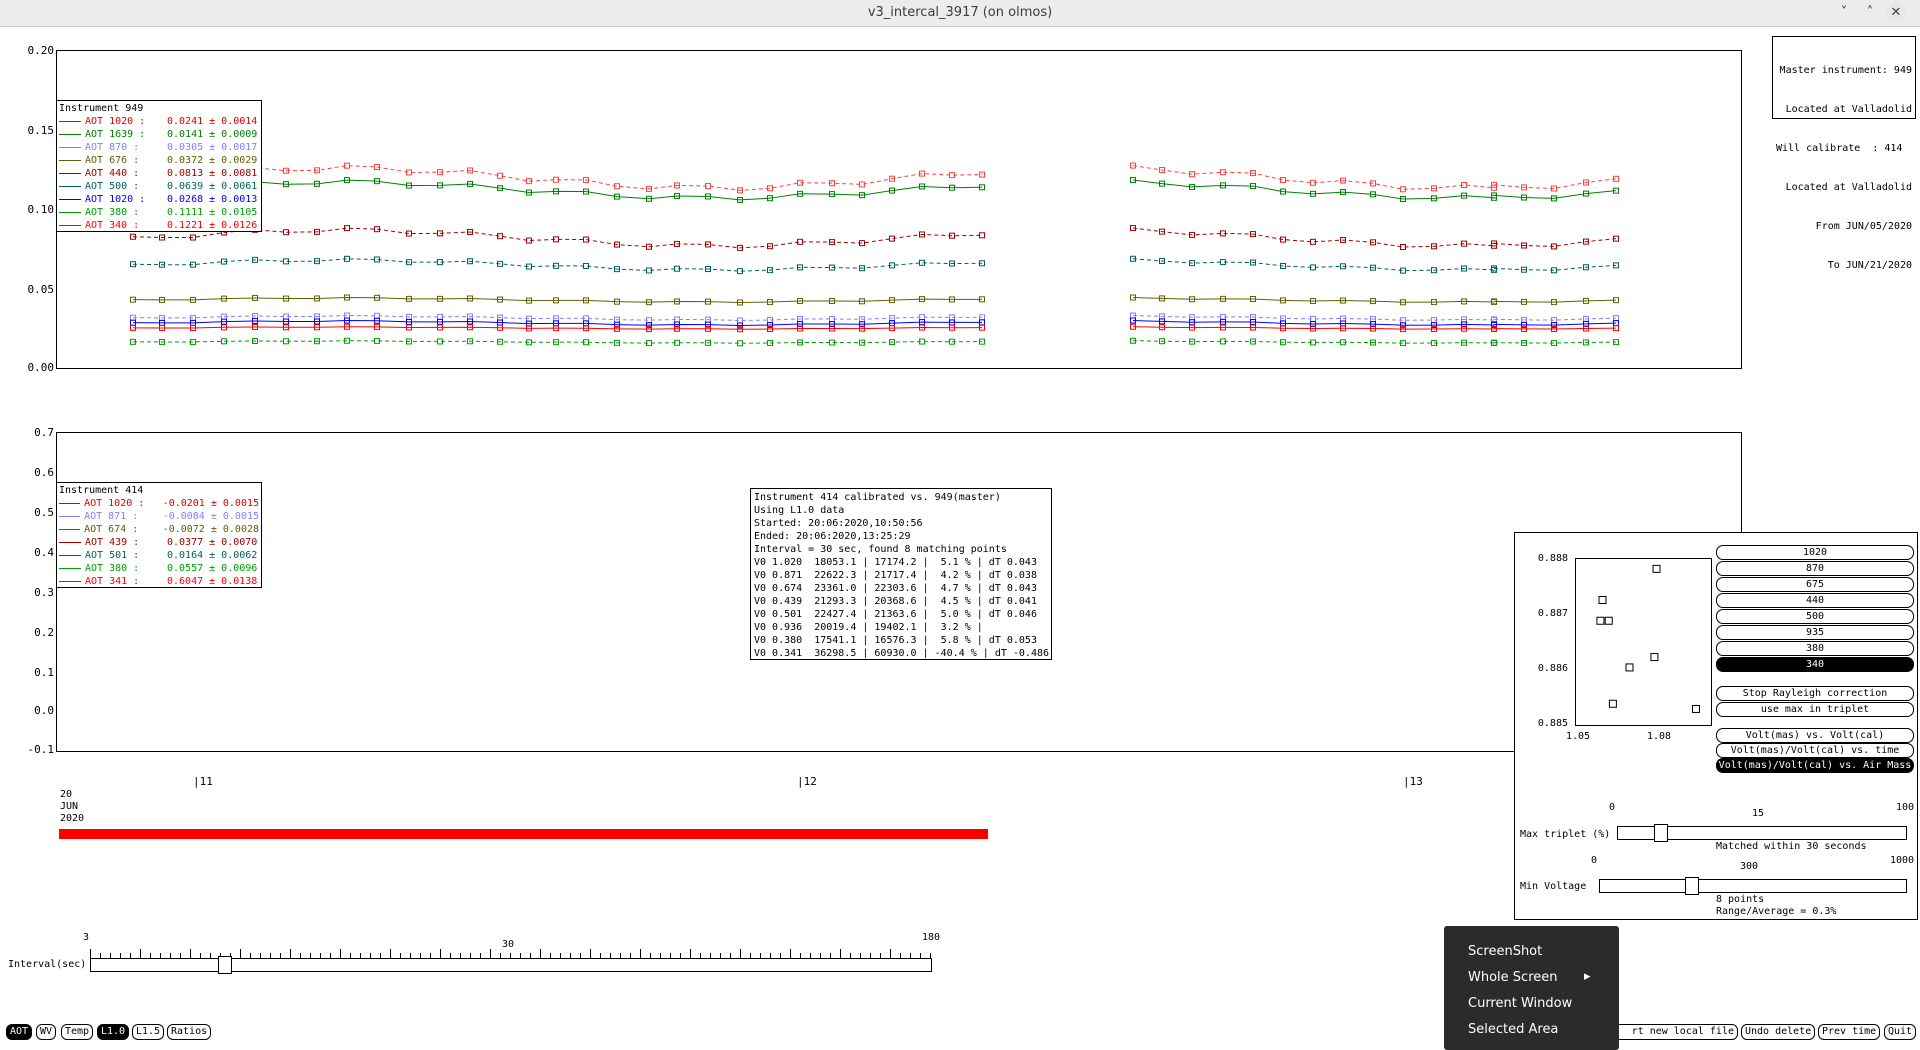  Describe the element at coordinates (1815, 600) in the screenshot. I see `wavelength-button-440: 440` at that location.